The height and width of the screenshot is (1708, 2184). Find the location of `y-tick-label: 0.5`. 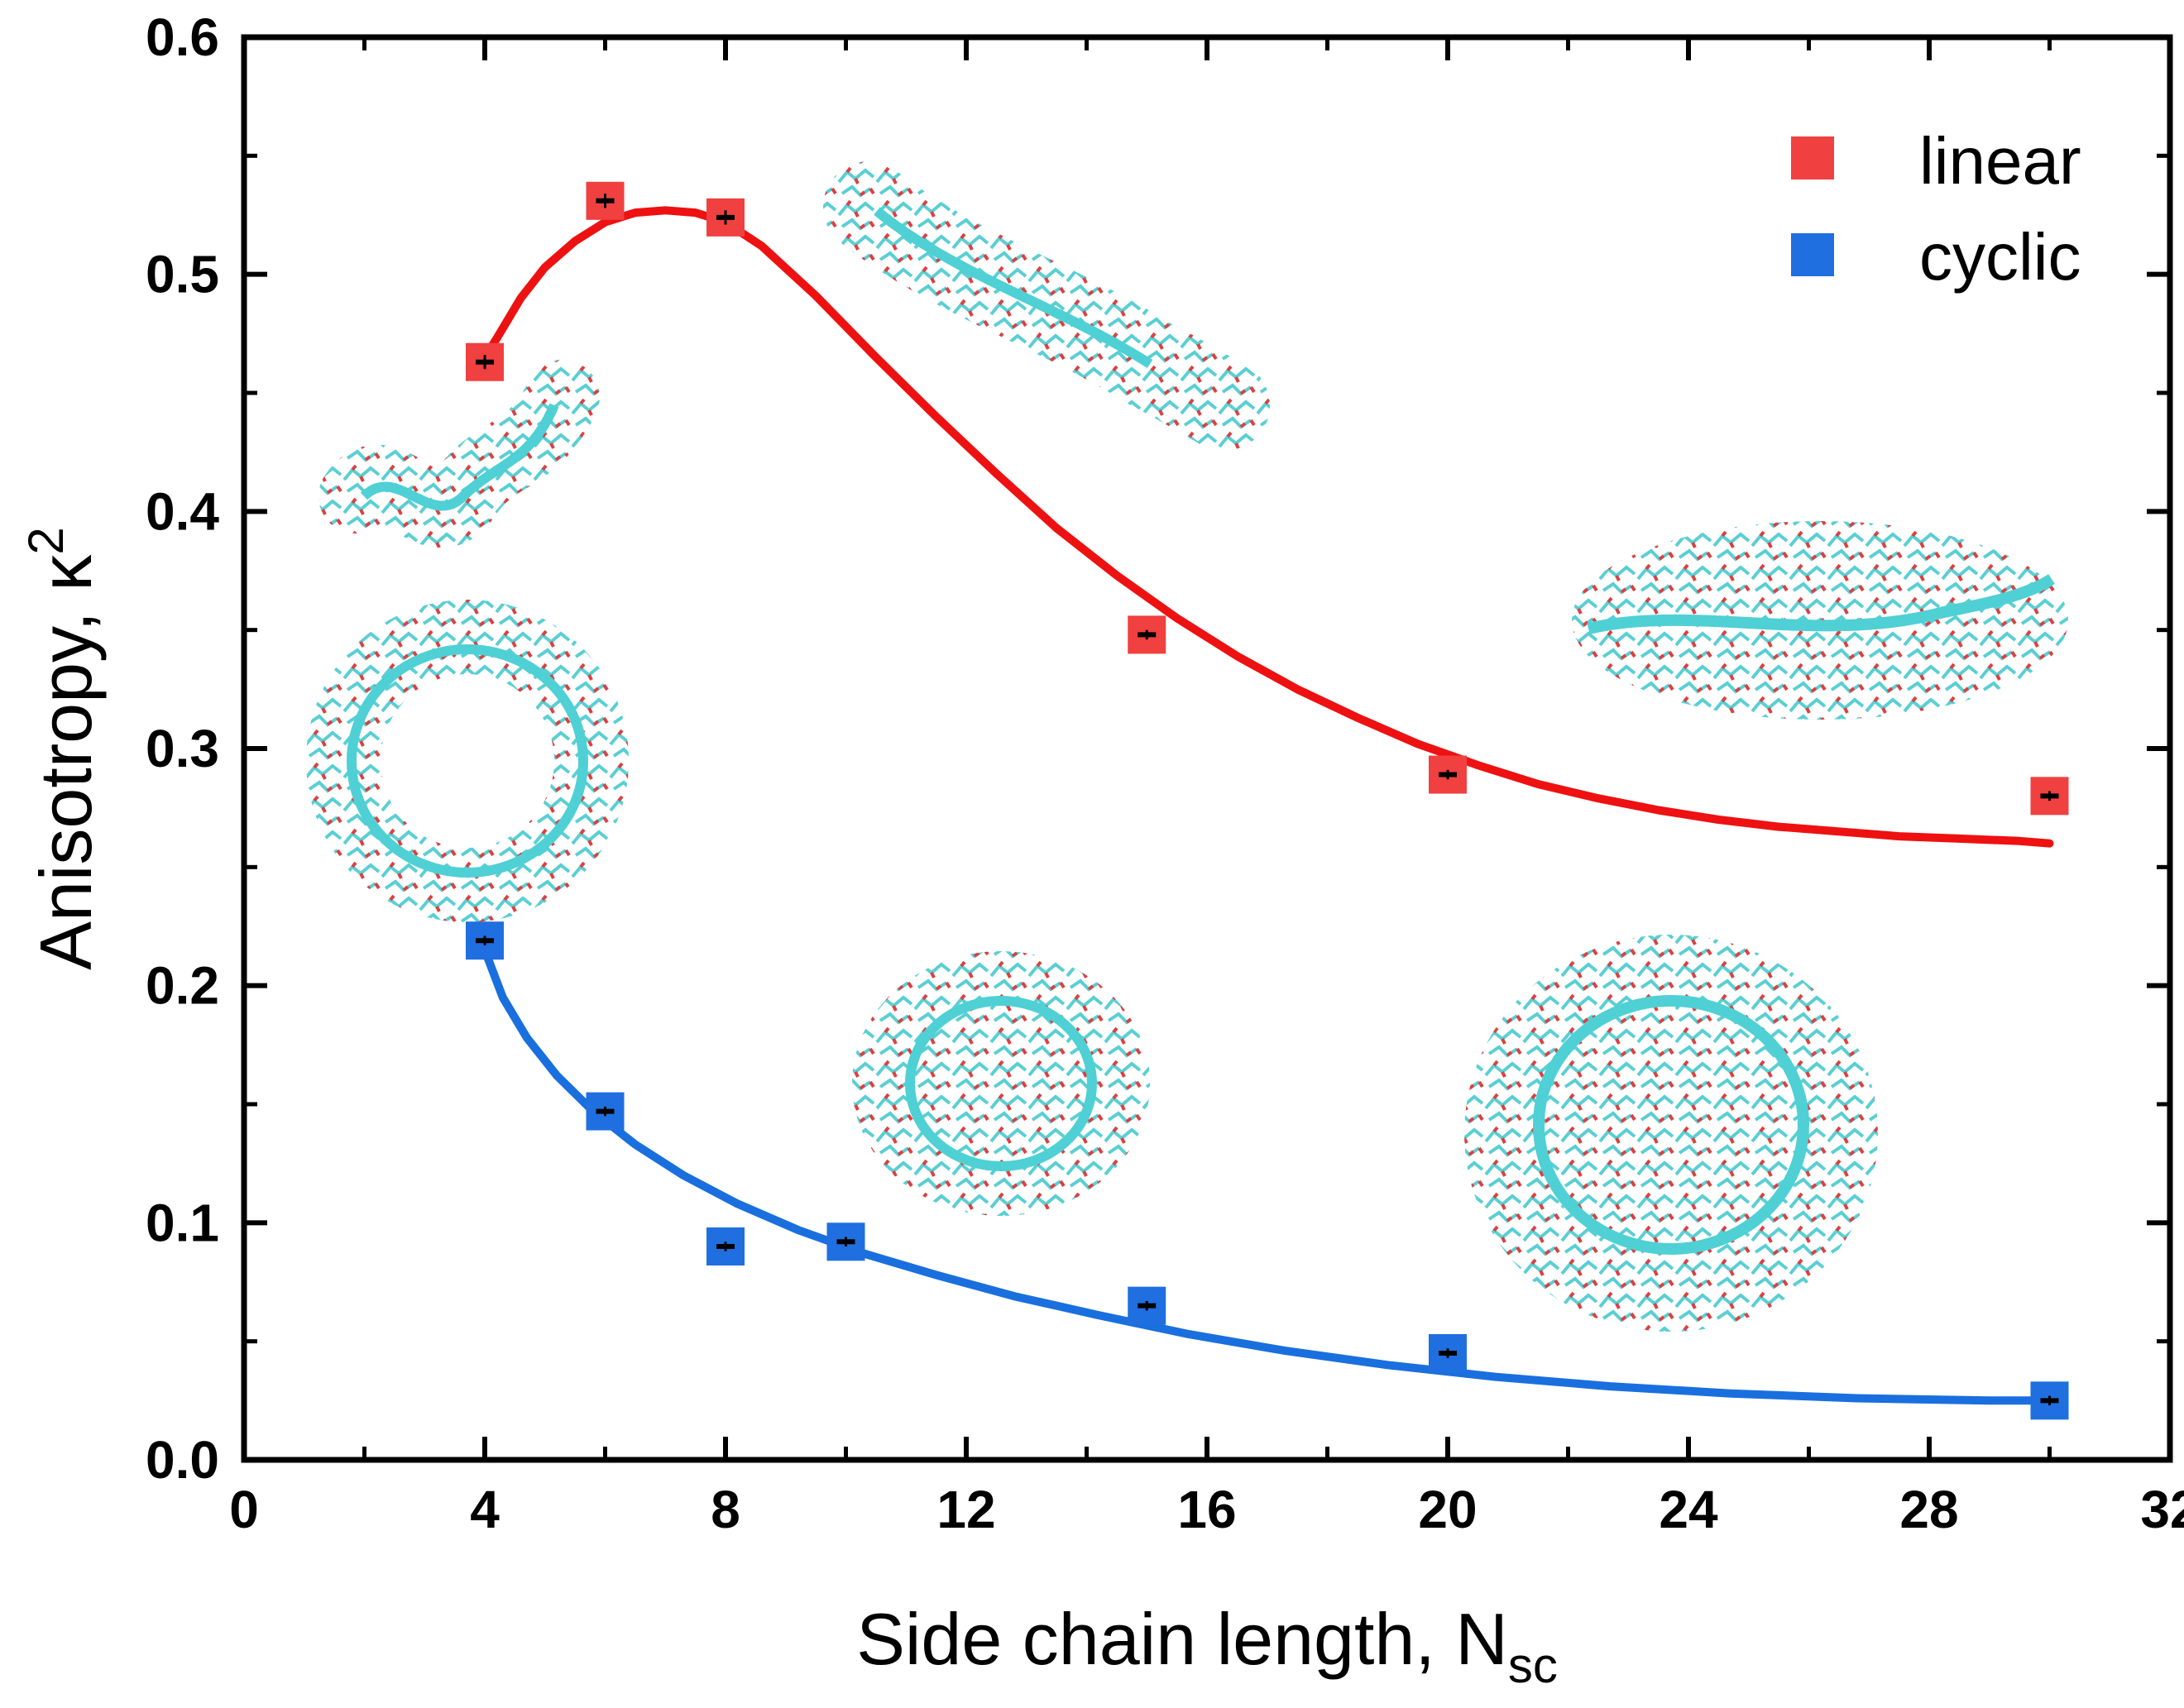

y-tick-label: 0.5 is located at coordinates (182, 274).